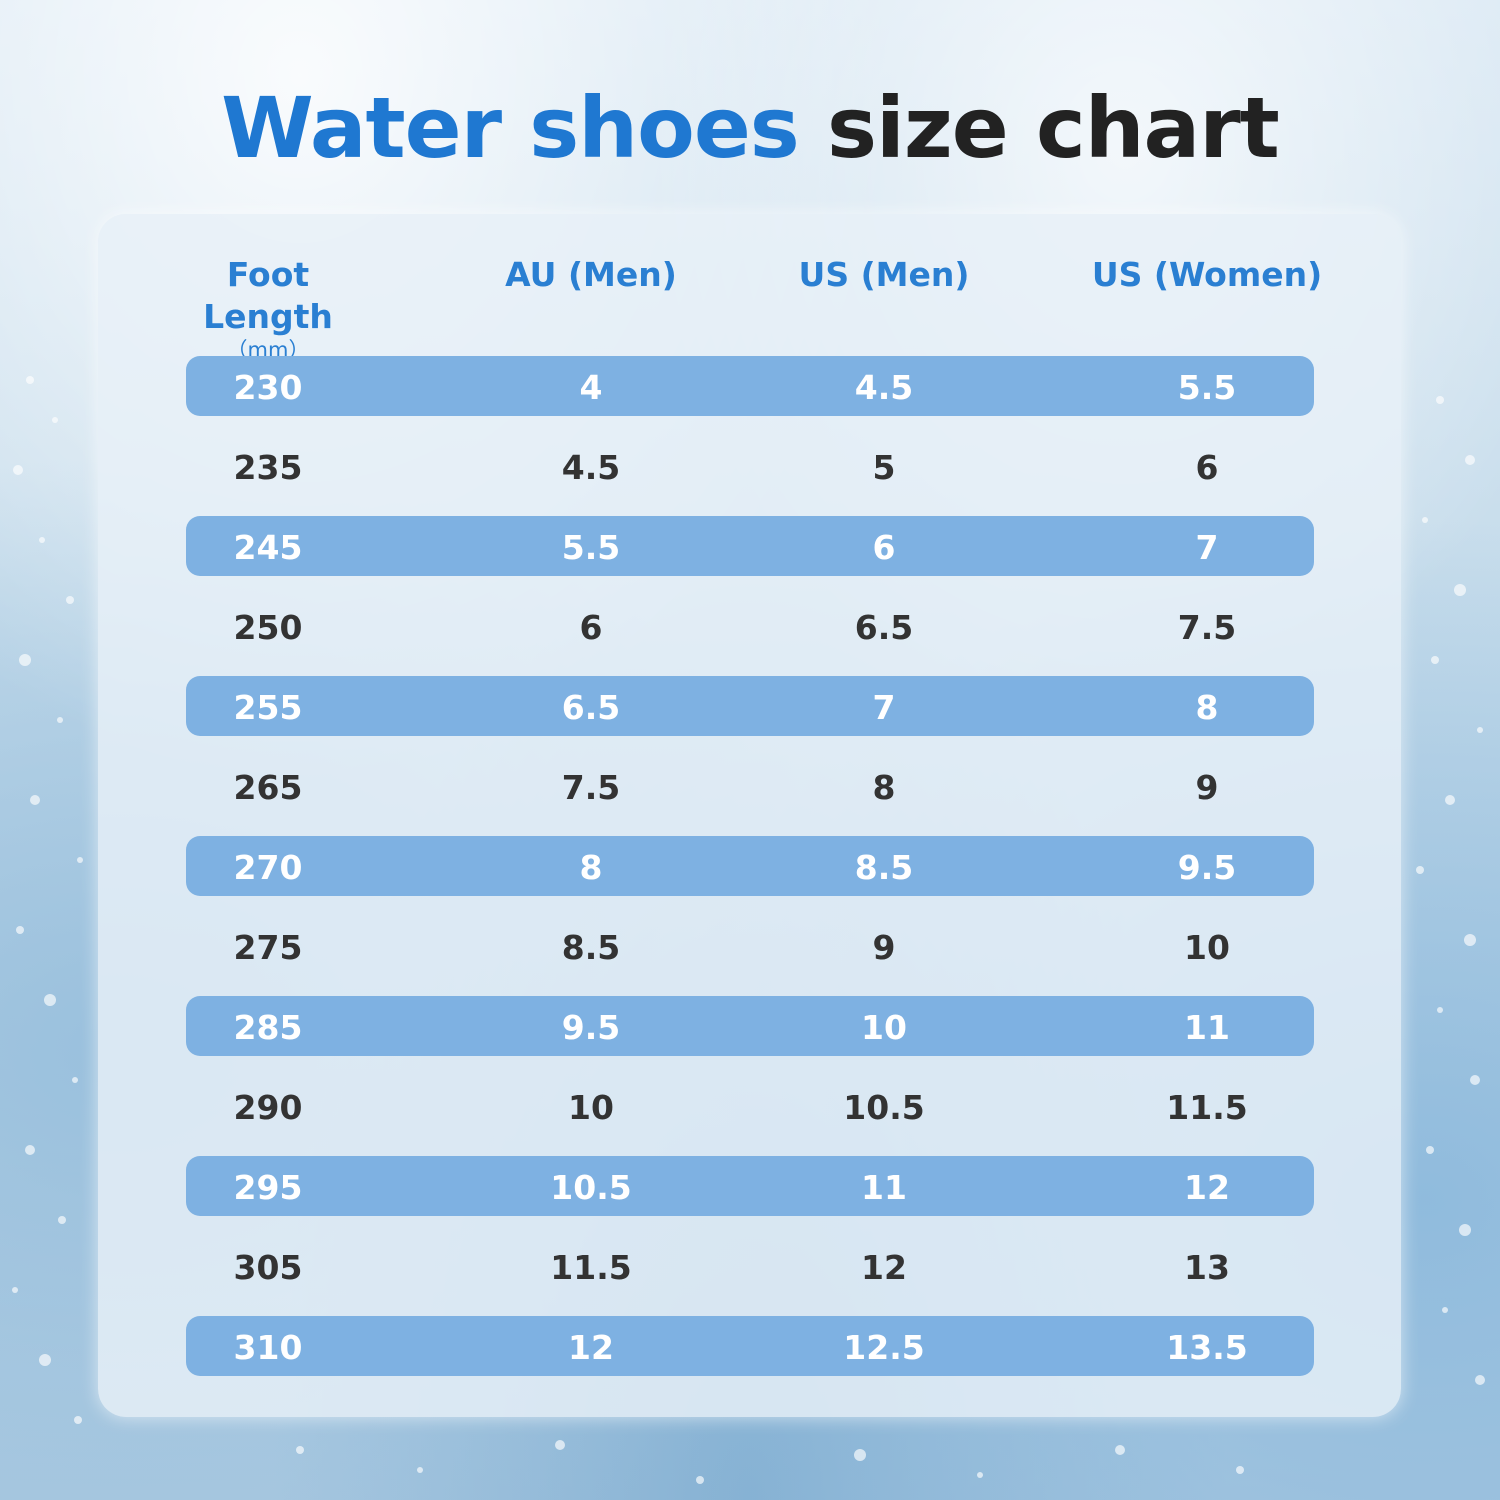 The height and width of the screenshot is (1500, 1500). What do you see at coordinates (884, 1267) in the screenshot?
I see `us-men-cell: 12` at bounding box center [884, 1267].